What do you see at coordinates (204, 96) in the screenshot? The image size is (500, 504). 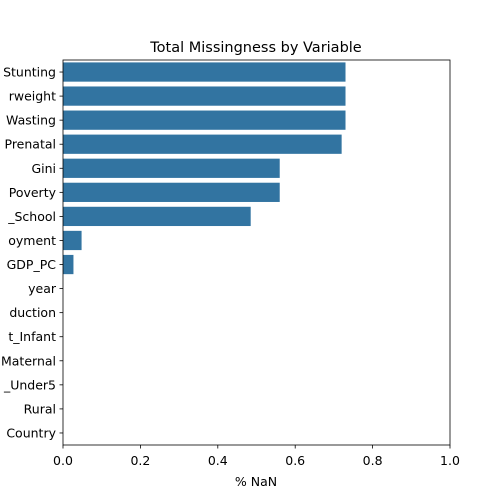 I see `bar-rweight` at bounding box center [204, 96].